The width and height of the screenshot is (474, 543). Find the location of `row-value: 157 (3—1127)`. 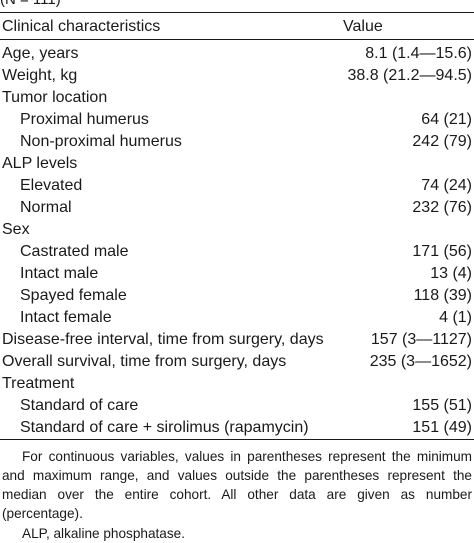

row-value: 157 (3—1127) is located at coordinates (421, 339).